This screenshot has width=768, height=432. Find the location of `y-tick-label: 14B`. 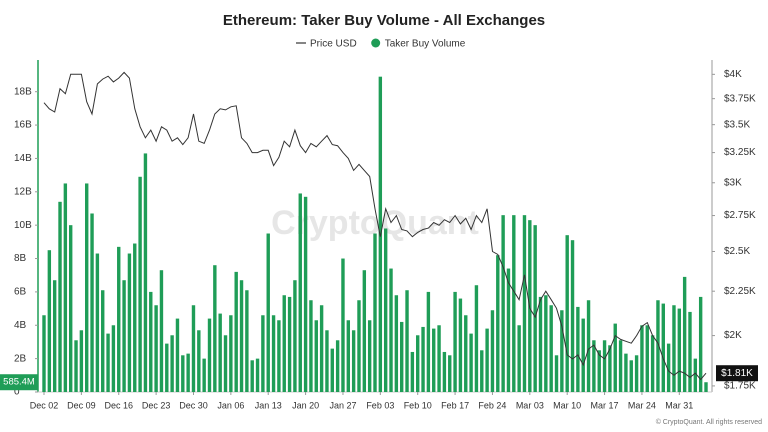

y-tick-label: 14B is located at coordinates (23, 158).